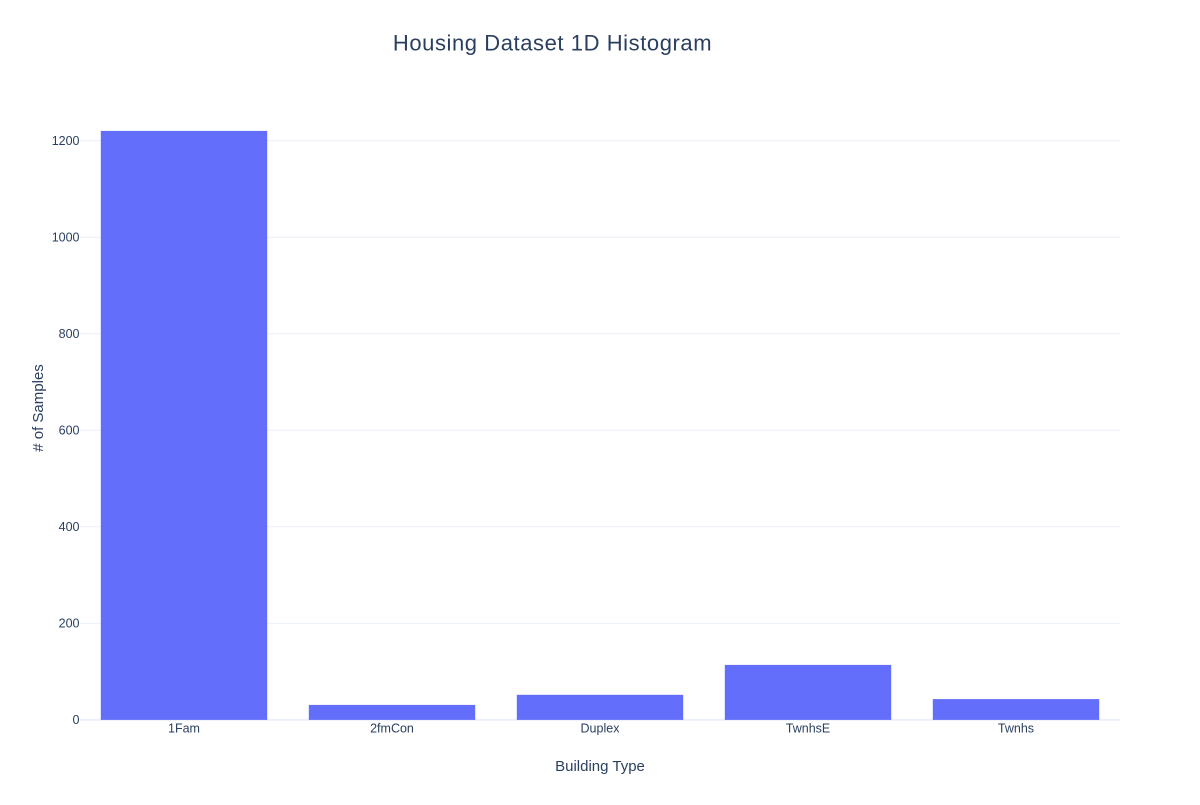 This screenshot has width=1200, height=805. I want to click on svg-text: Housing Dataset 1D Histogram, so click(552, 43).